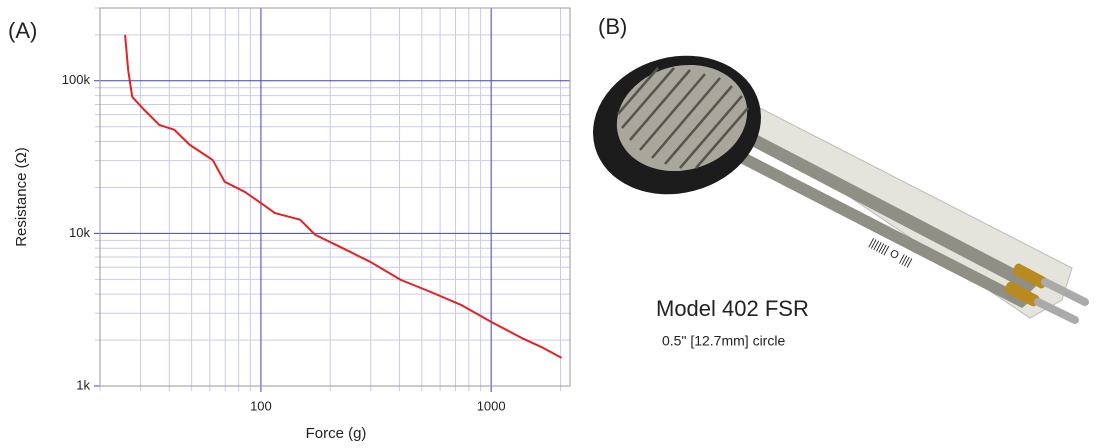 Image resolution: width=1096 pixels, height=448 pixels. What do you see at coordinates (261, 405) in the screenshot?
I see `x-tick-label: 100` at bounding box center [261, 405].